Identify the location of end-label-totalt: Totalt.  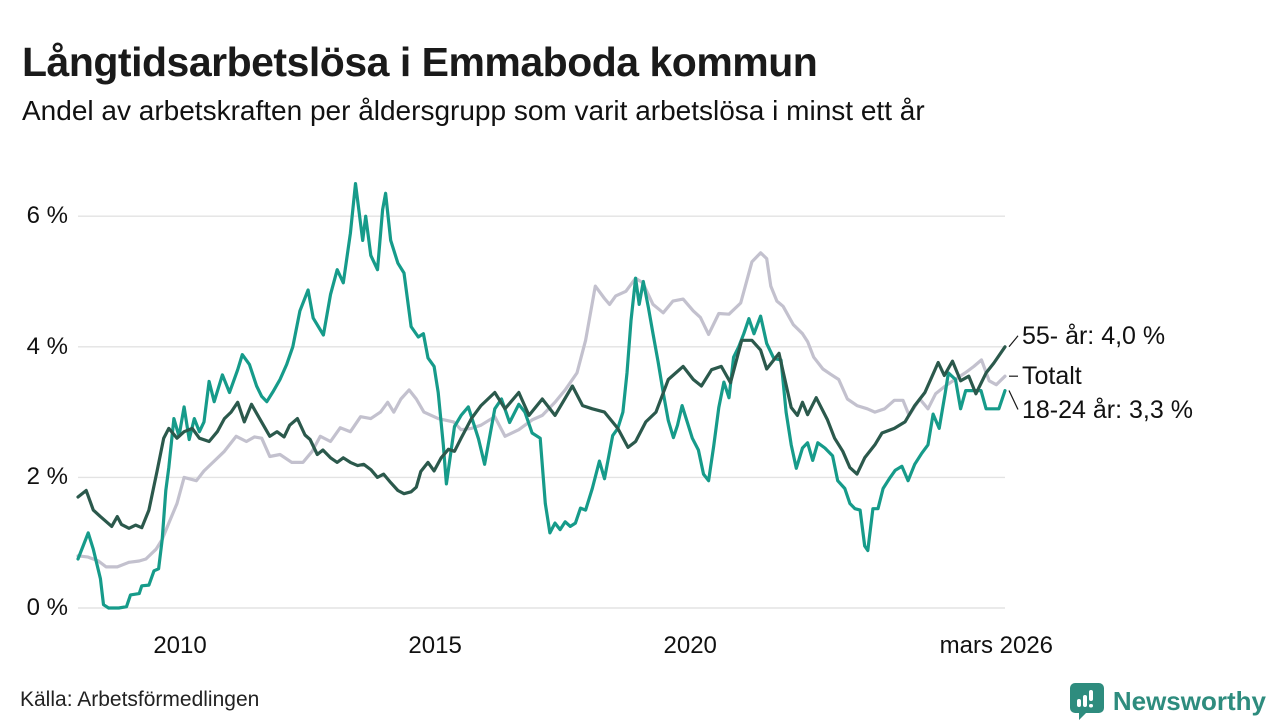
(1052, 376).